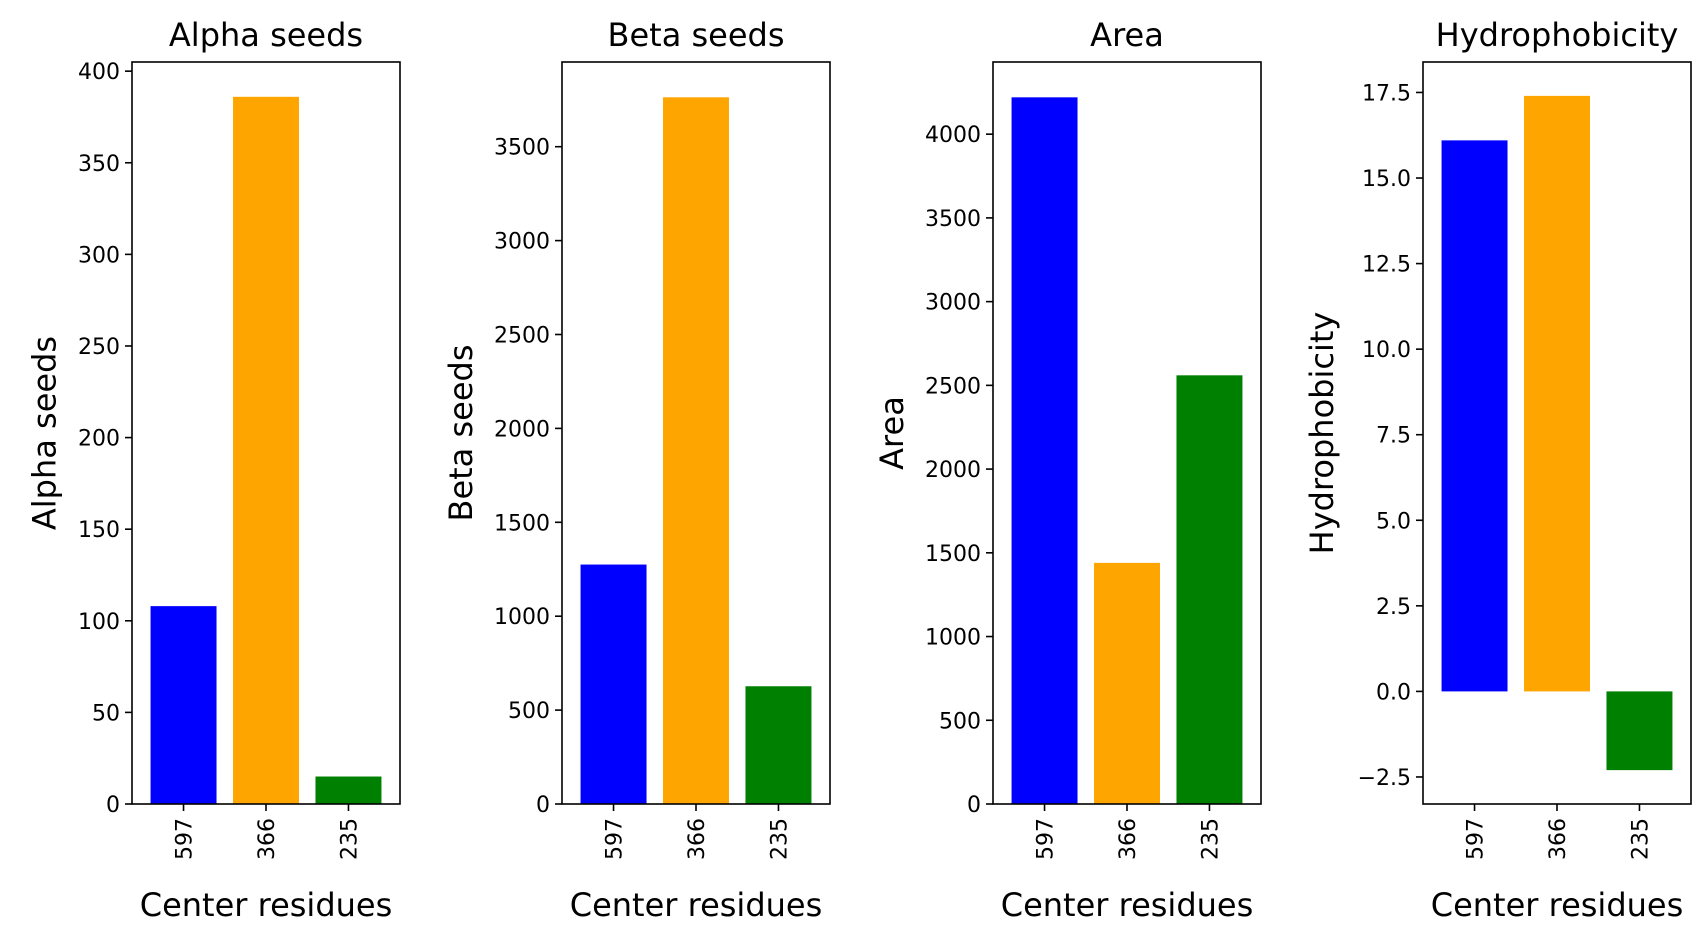  I want to click on y-axis-tick-labels: −2.5 0.0 2.5 5.0 7.5 10.0 12.5 15.0 17.5, so click(1384, 436).